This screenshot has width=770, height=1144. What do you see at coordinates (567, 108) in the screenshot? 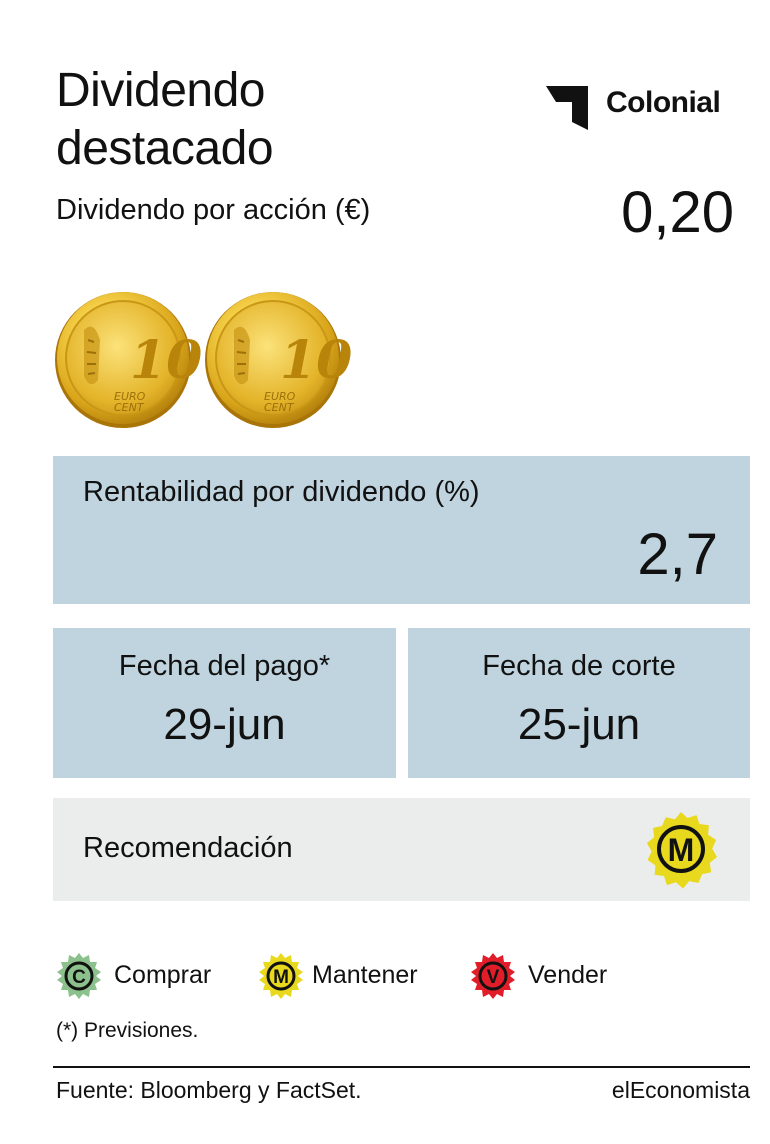
I see `colonial-logo-icon` at bounding box center [567, 108].